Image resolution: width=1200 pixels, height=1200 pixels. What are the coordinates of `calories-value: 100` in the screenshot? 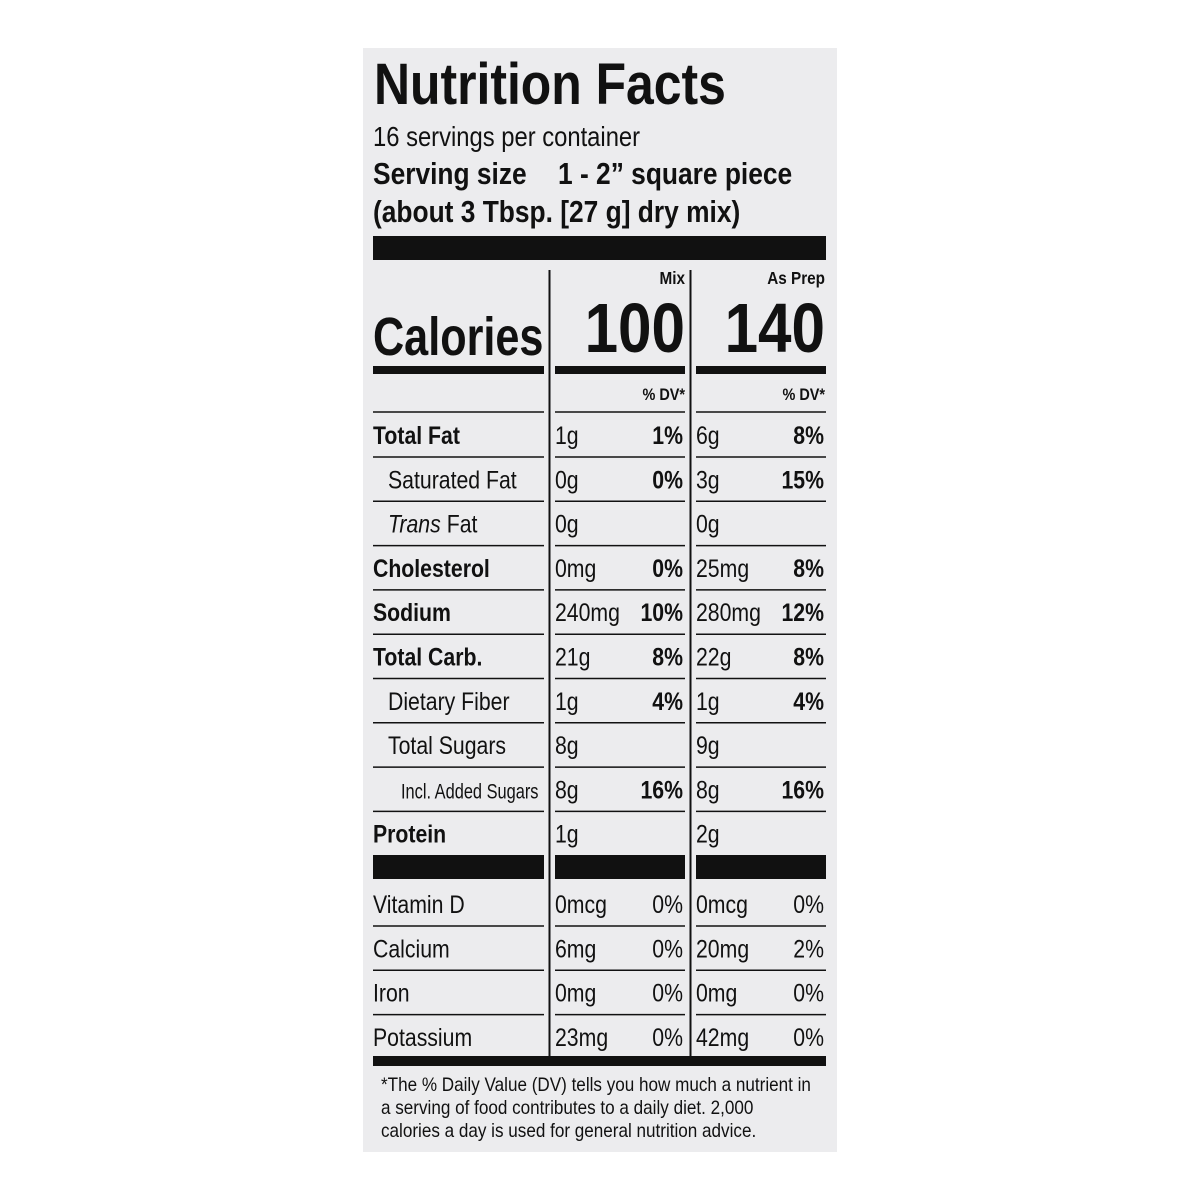 It's located at (635, 328).